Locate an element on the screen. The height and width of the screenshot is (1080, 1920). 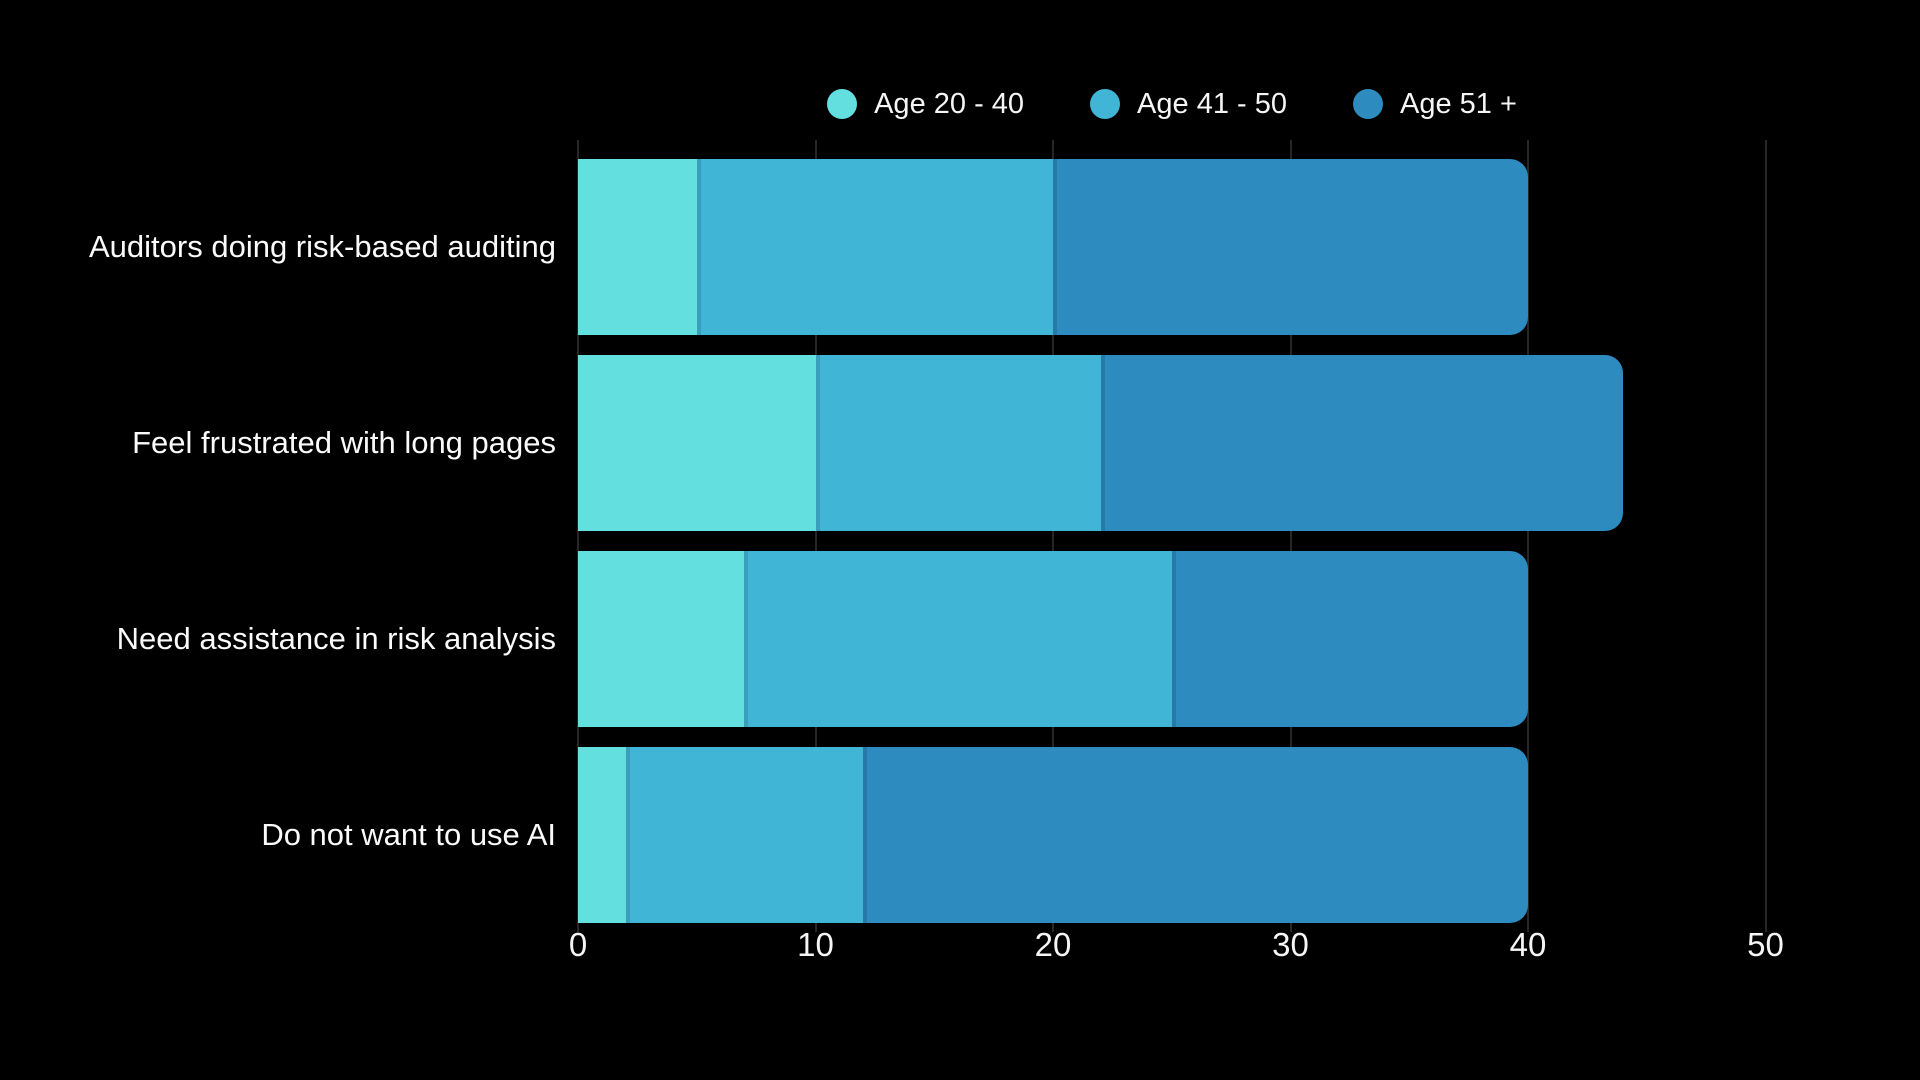
legend: Age 20 - 40 Age 41 - 50 Age 51 + is located at coordinates (1172, 104).